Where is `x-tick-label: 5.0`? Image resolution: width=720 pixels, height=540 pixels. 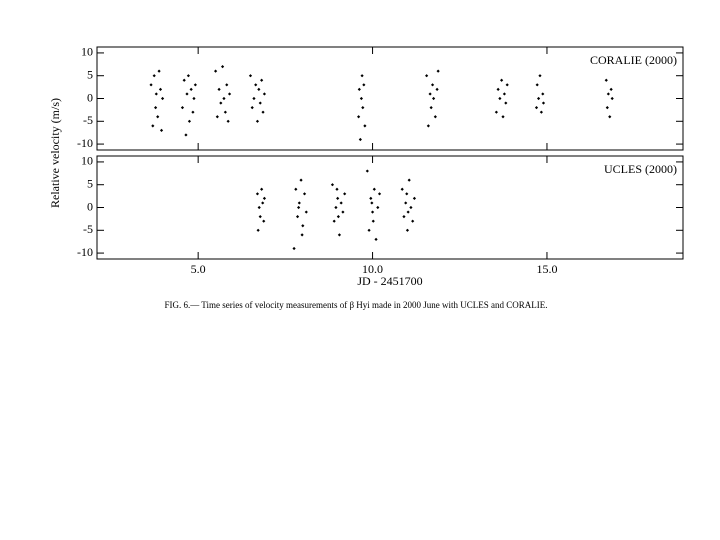 x-tick-label: 5.0 is located at coordinates (198, 269).